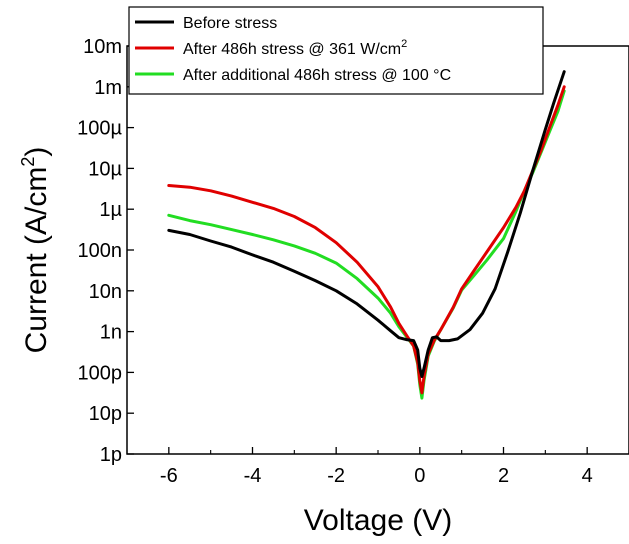 The height and width of the screenshot is (544, 629). I want to click on y-axis-title-tail: ), so click(36, 152).